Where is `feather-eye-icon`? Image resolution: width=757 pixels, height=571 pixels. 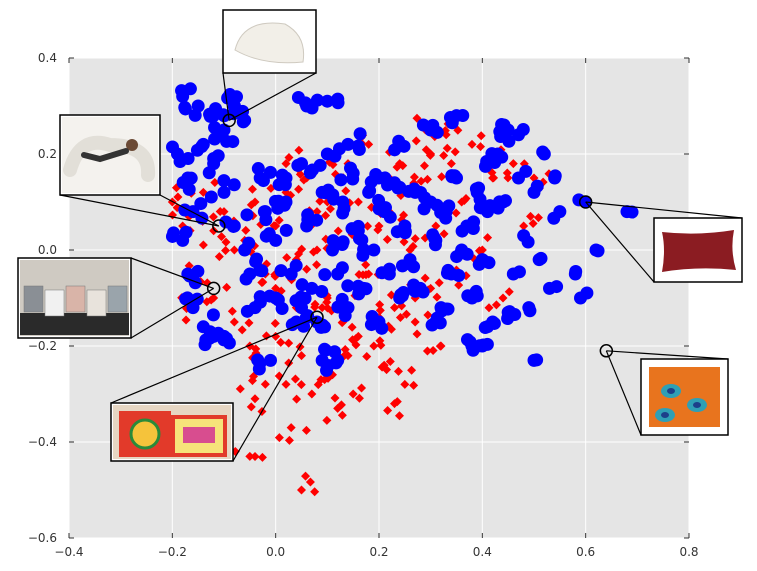
feather-eye-icon is located at coordinates (665, 415).